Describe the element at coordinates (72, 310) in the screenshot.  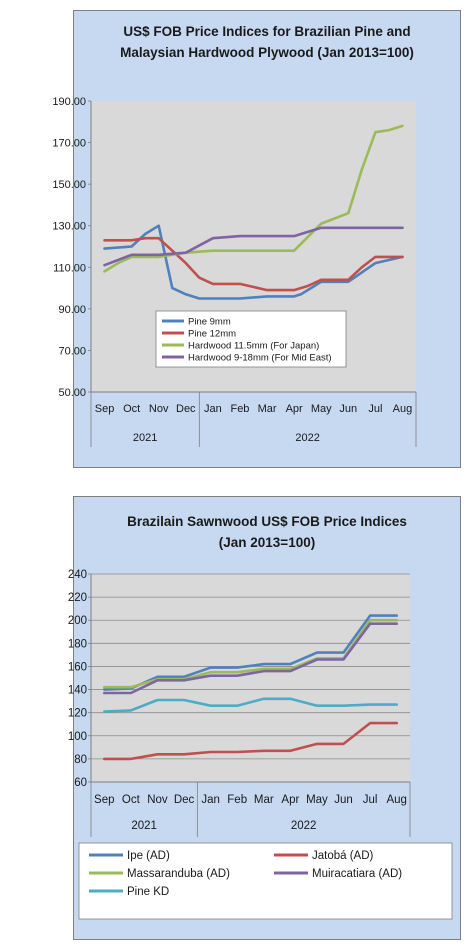
I see `y-tick-label: 90.00` at that location.